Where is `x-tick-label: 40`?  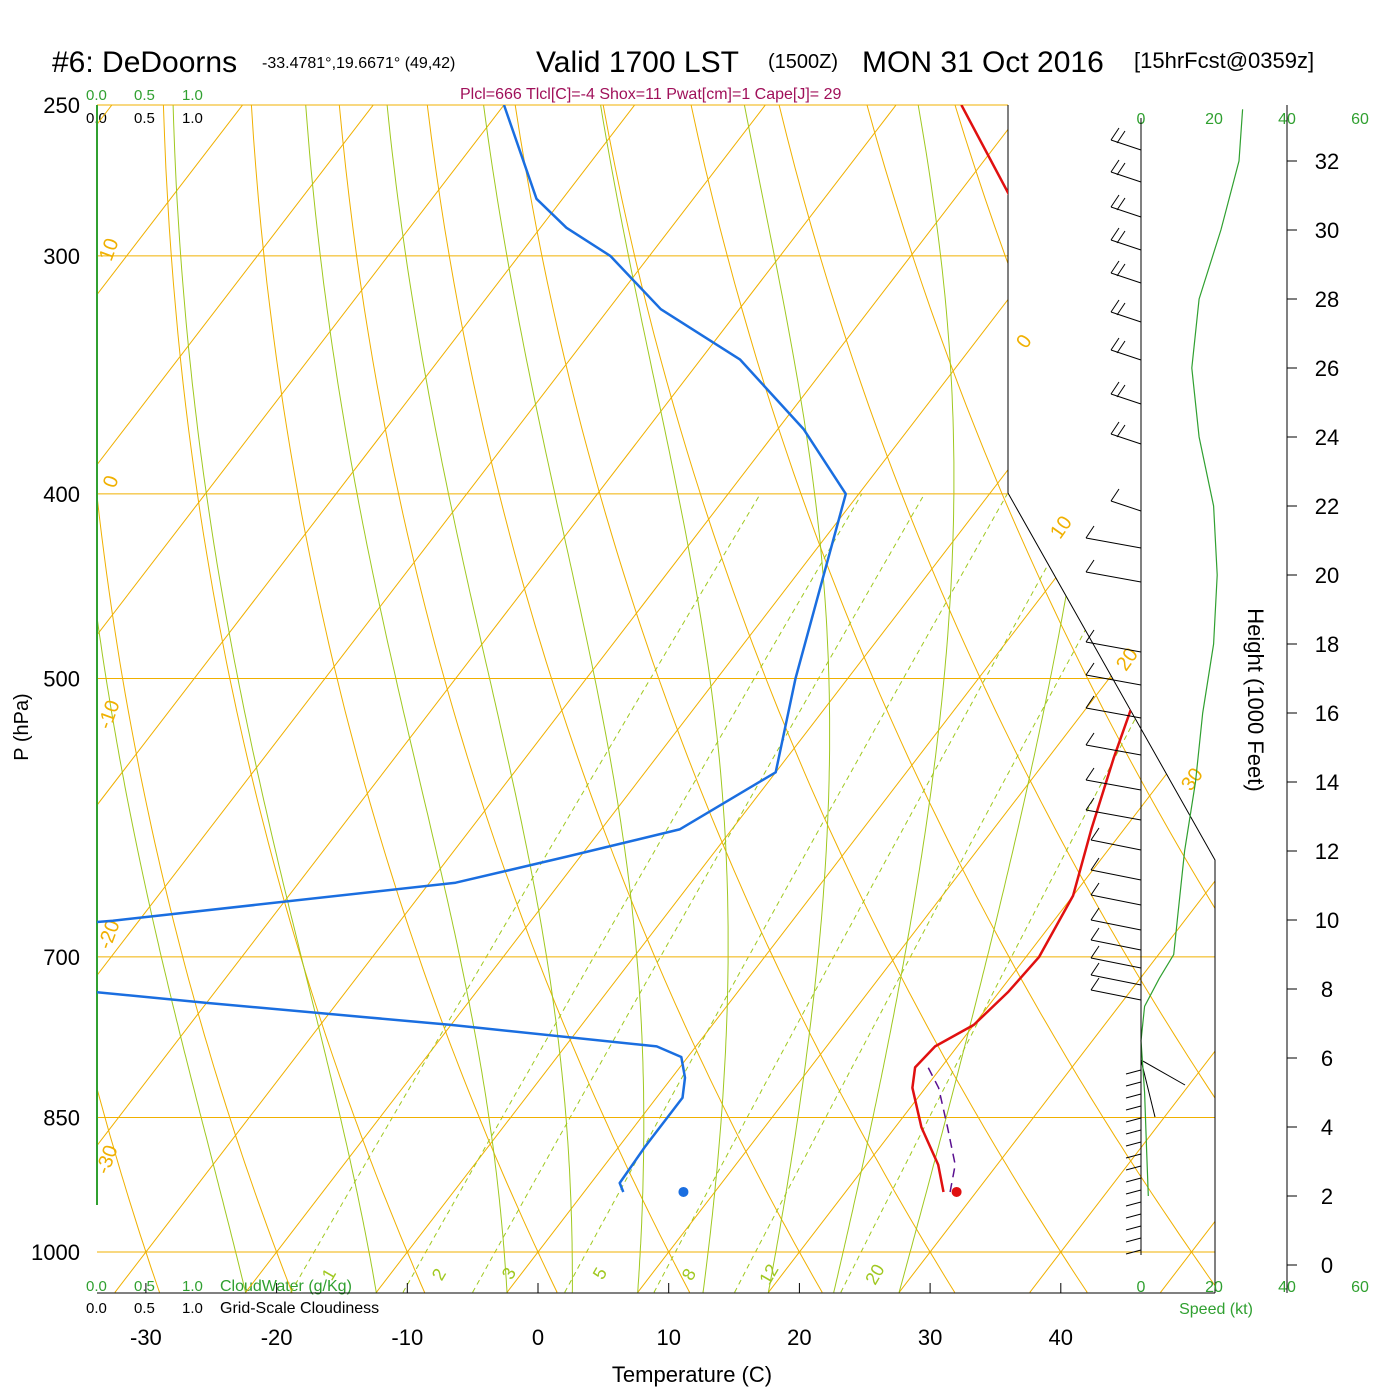
x-tick-label: 40 is located at coordinates (1061, 1337).